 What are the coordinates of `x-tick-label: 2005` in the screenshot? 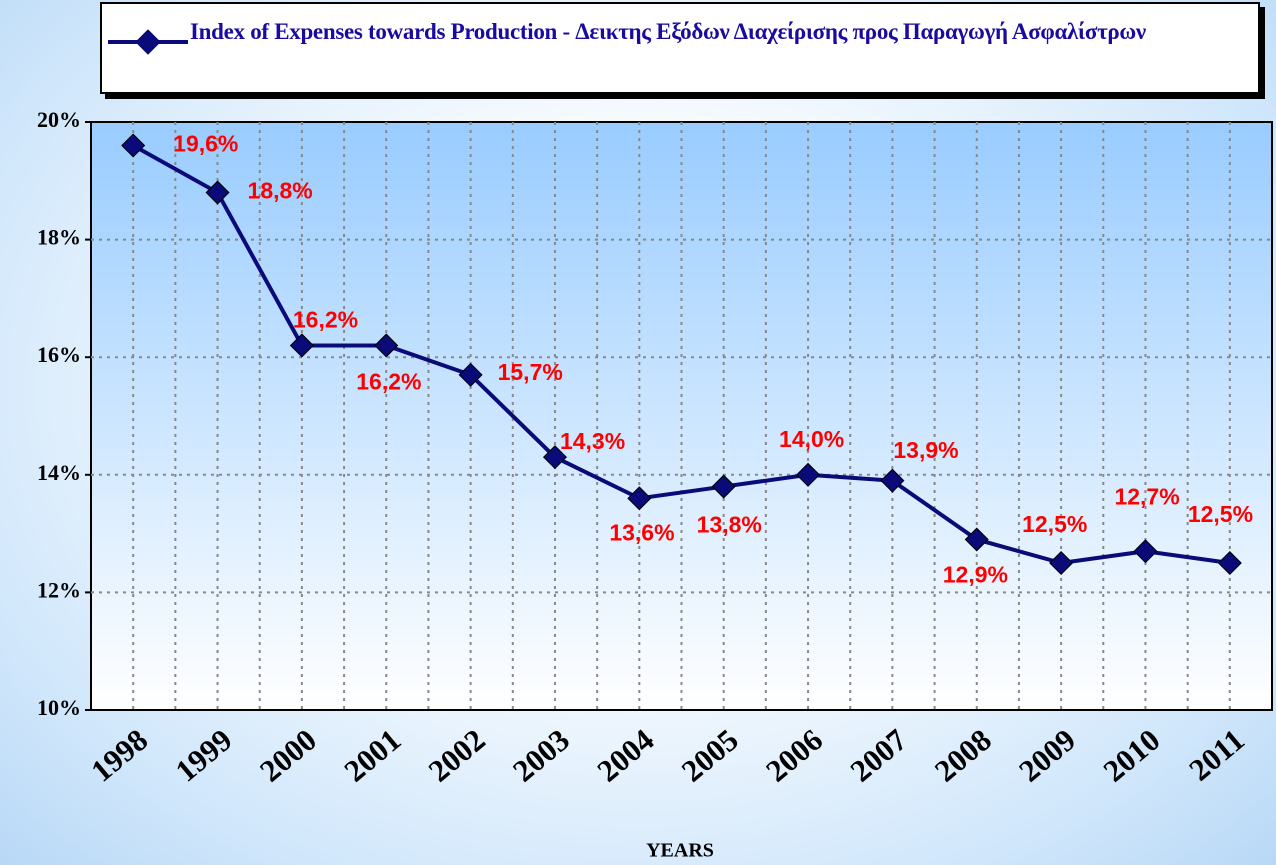 It's located at (710, 755).